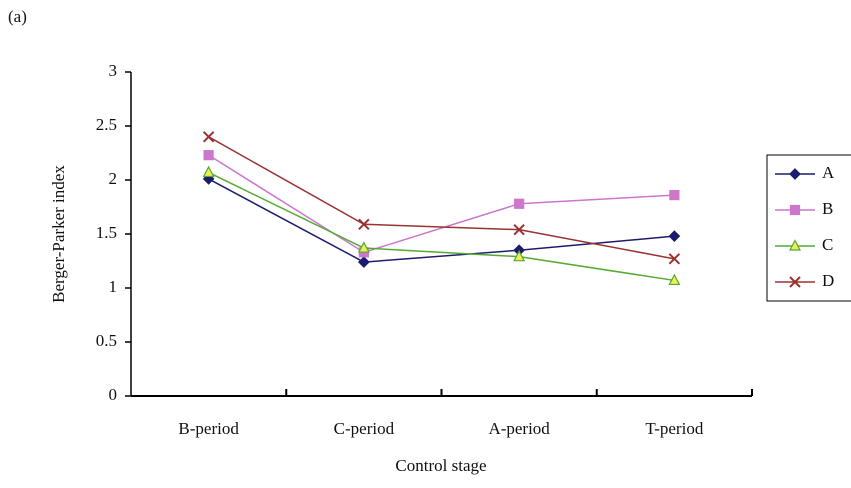  What do you see at coordinates (808, 228) in the screenshot?
I see `legend-box` at bounding box center [808, 228].